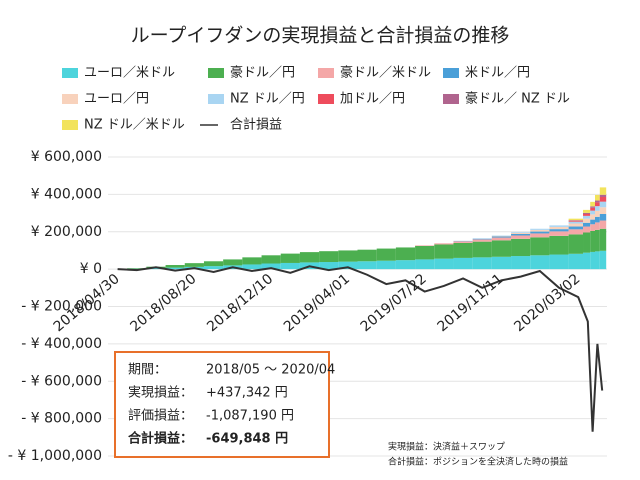  What do you see at coordinates (470, 303) in the screenshot?
I see `x-tick-label: 2019/11/11` at bounding box center [470, 303].